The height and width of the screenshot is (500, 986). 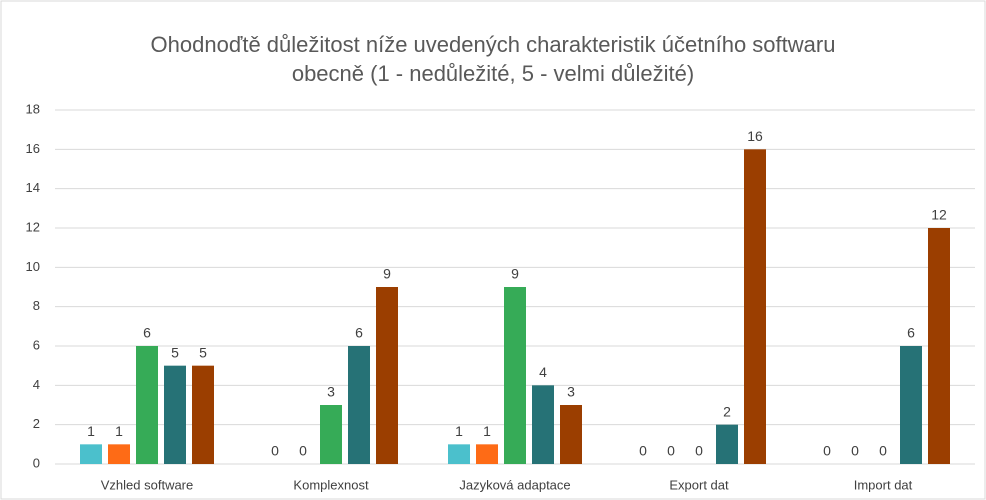 What do you see at coordinates (755, 136) in the screenshot?
I see `data-label: 16` at bounding box center [755, 136].